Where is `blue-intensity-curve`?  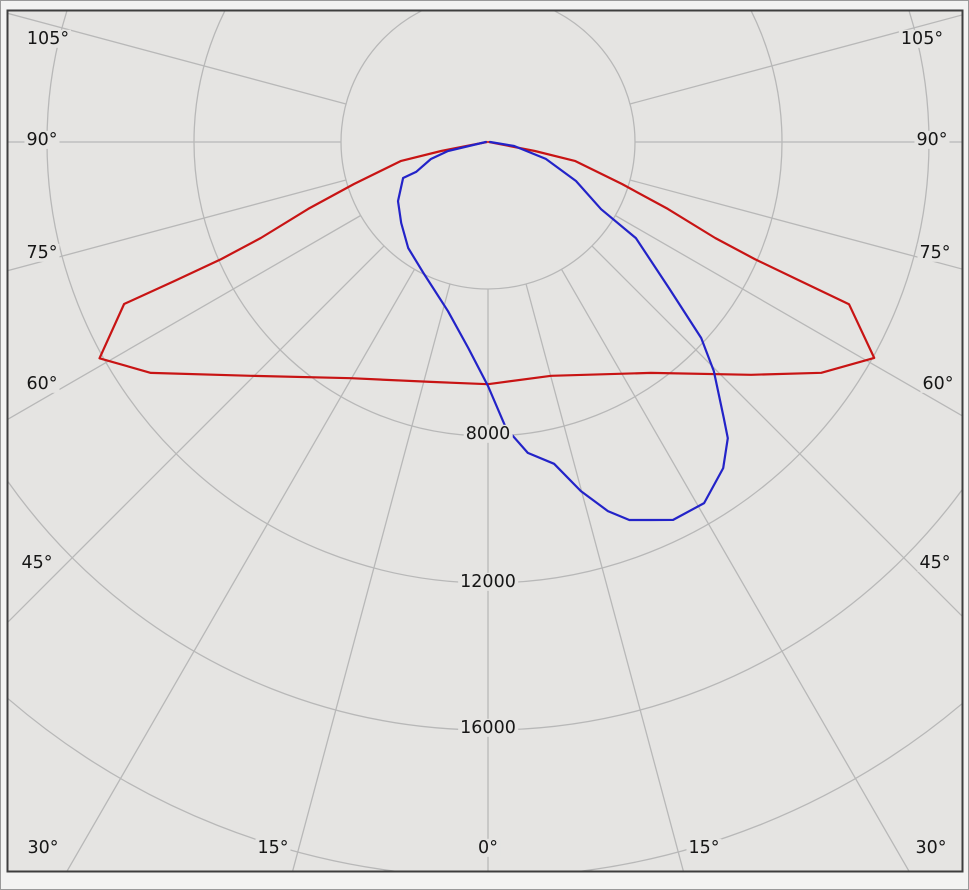 blue-intensity-curve is located at coordinates (562, 331).